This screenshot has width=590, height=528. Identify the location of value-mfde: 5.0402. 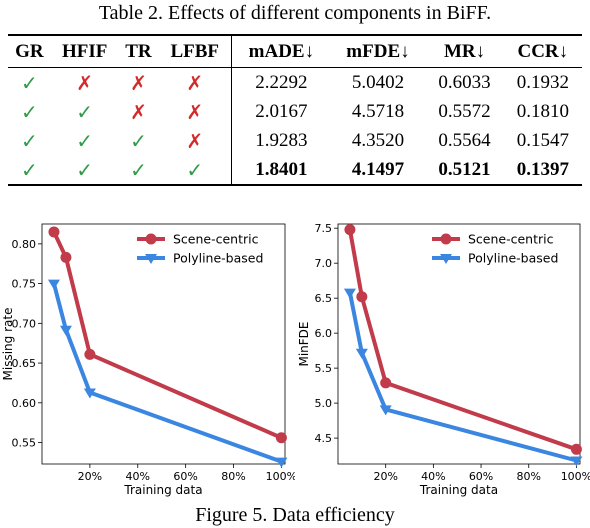
(378, 82).